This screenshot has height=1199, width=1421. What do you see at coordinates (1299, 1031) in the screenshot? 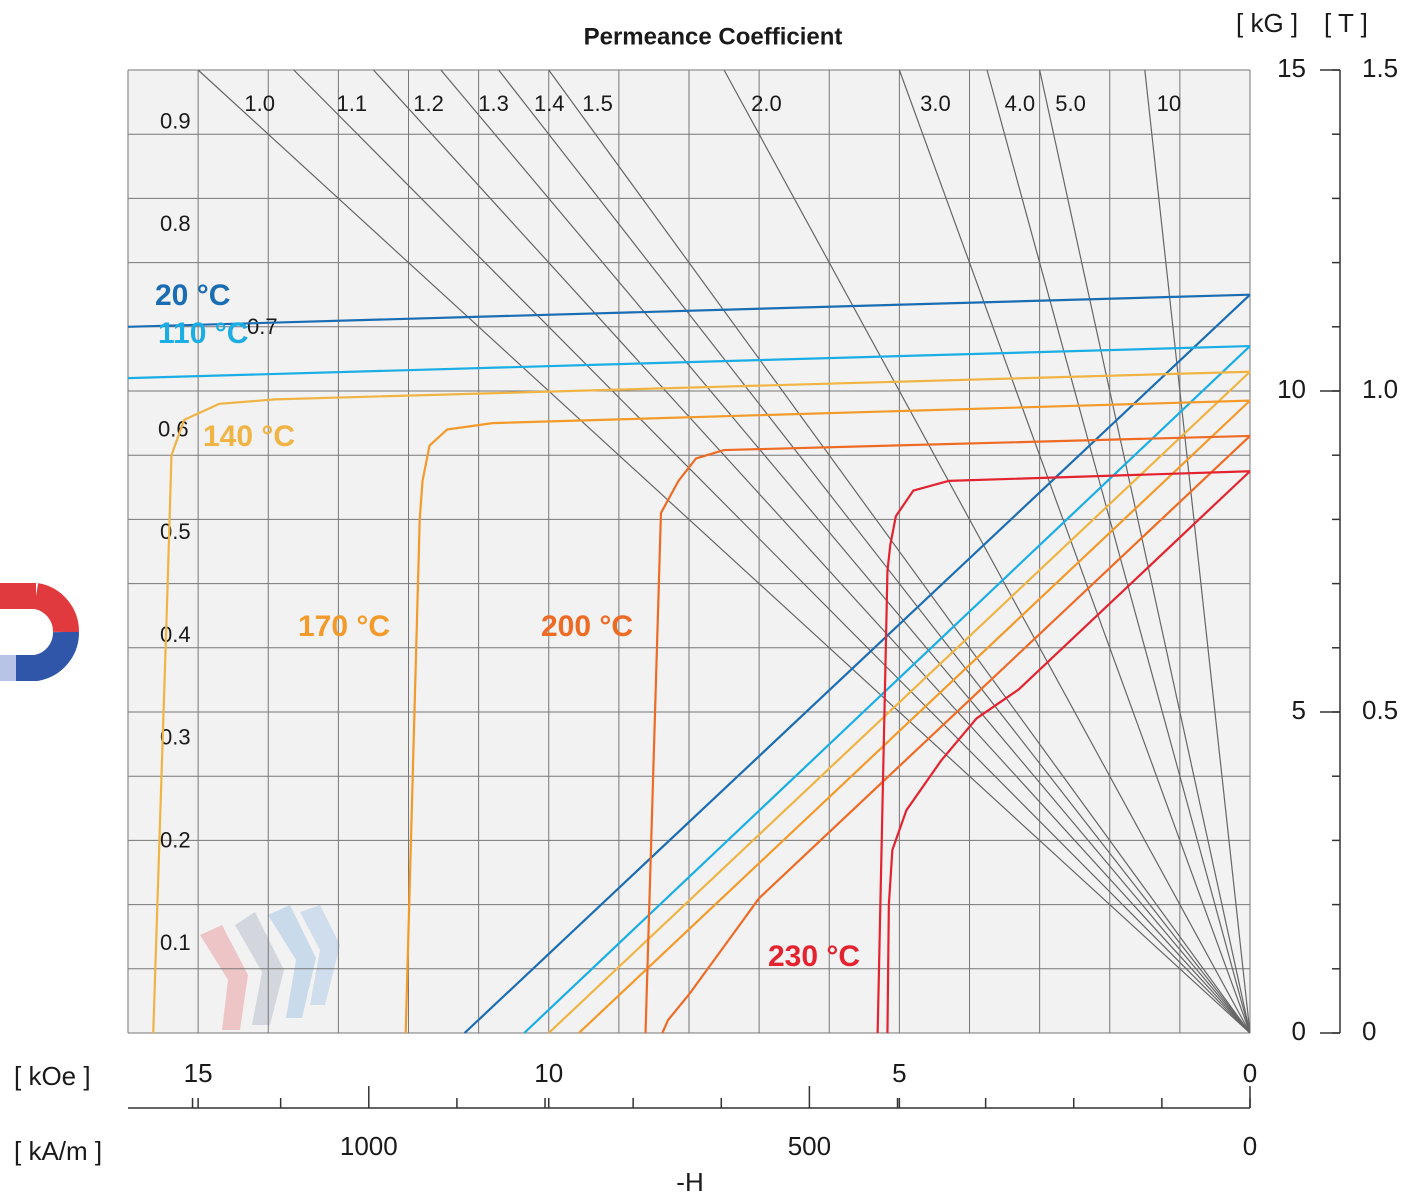
I see `y-tick-label: 0` at bounding box center [1299, 1031].